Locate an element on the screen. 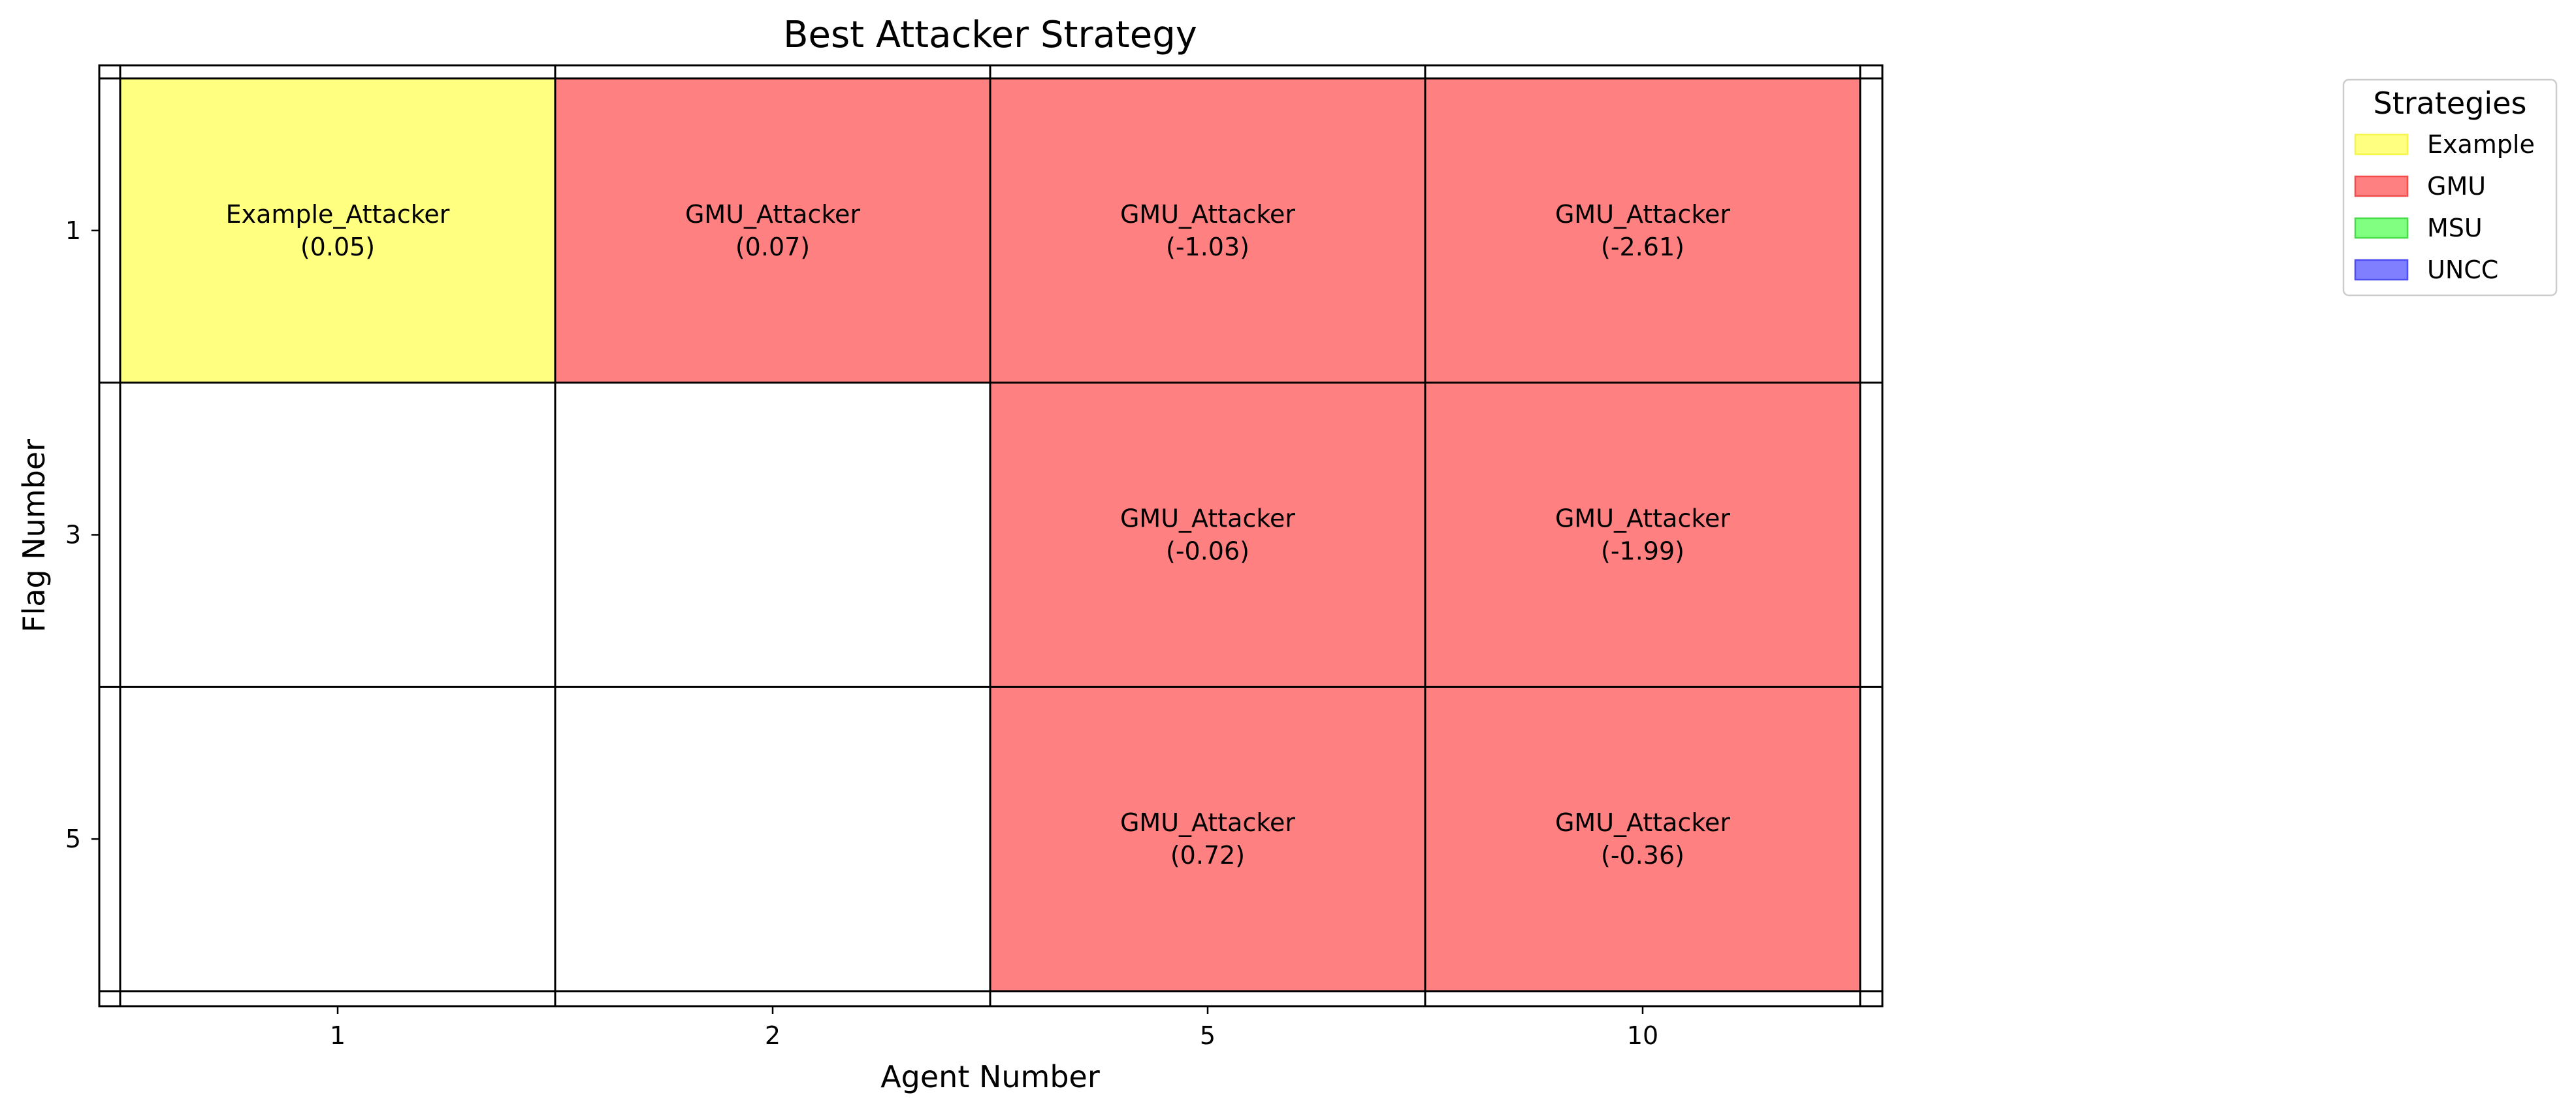 Image resolution: width=2576 pixels, height=1114 pixels. cell-value-label: (-0.36) is located at coordinates (1642, 855).